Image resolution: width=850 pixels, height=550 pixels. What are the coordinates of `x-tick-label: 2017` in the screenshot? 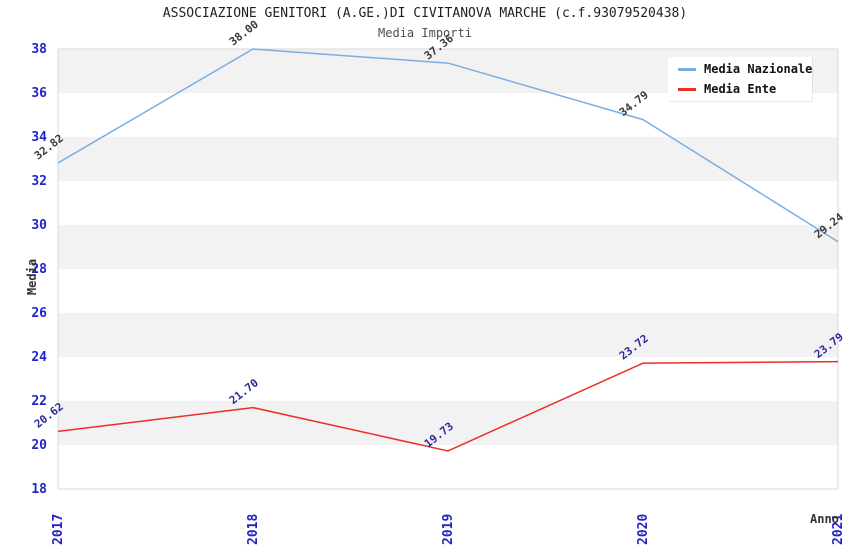 It's located at (58, 529).